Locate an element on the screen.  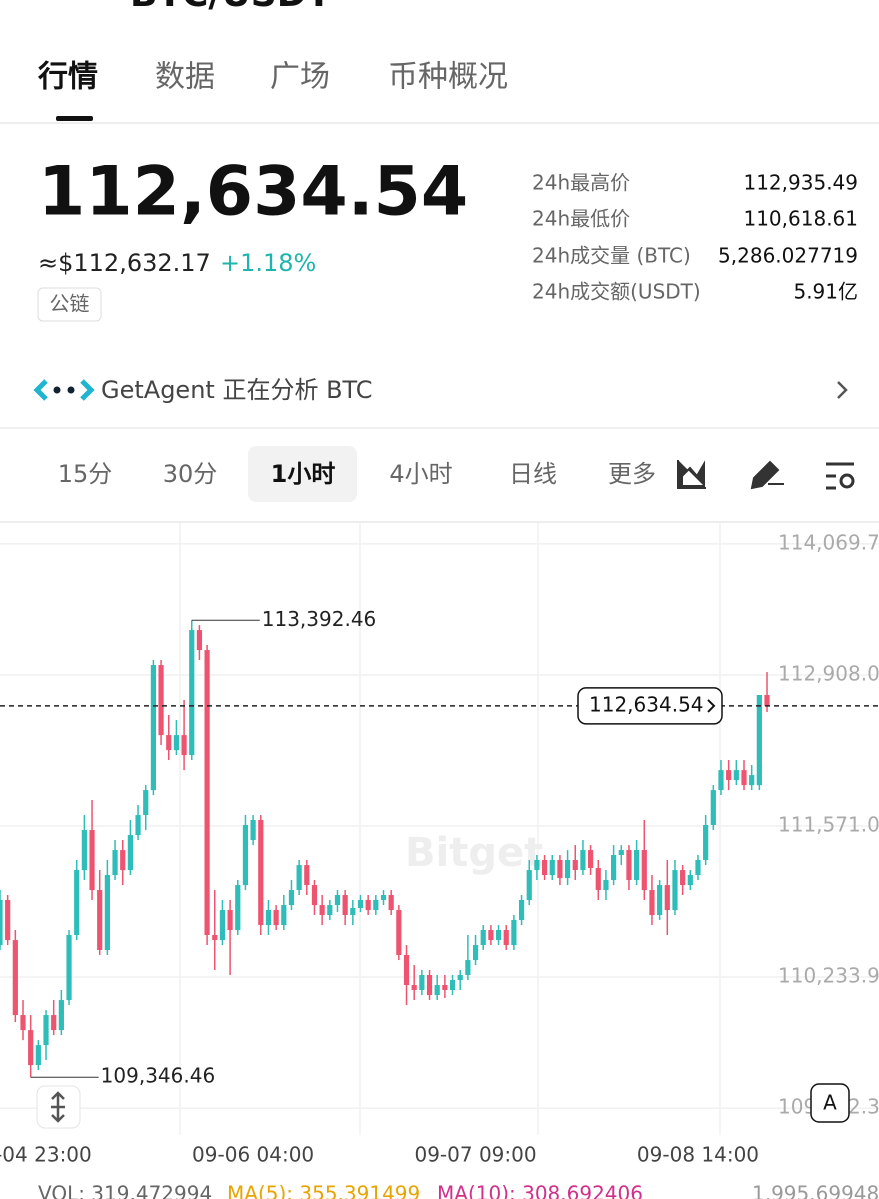
auto-button is located at coordinates (830, 1103).